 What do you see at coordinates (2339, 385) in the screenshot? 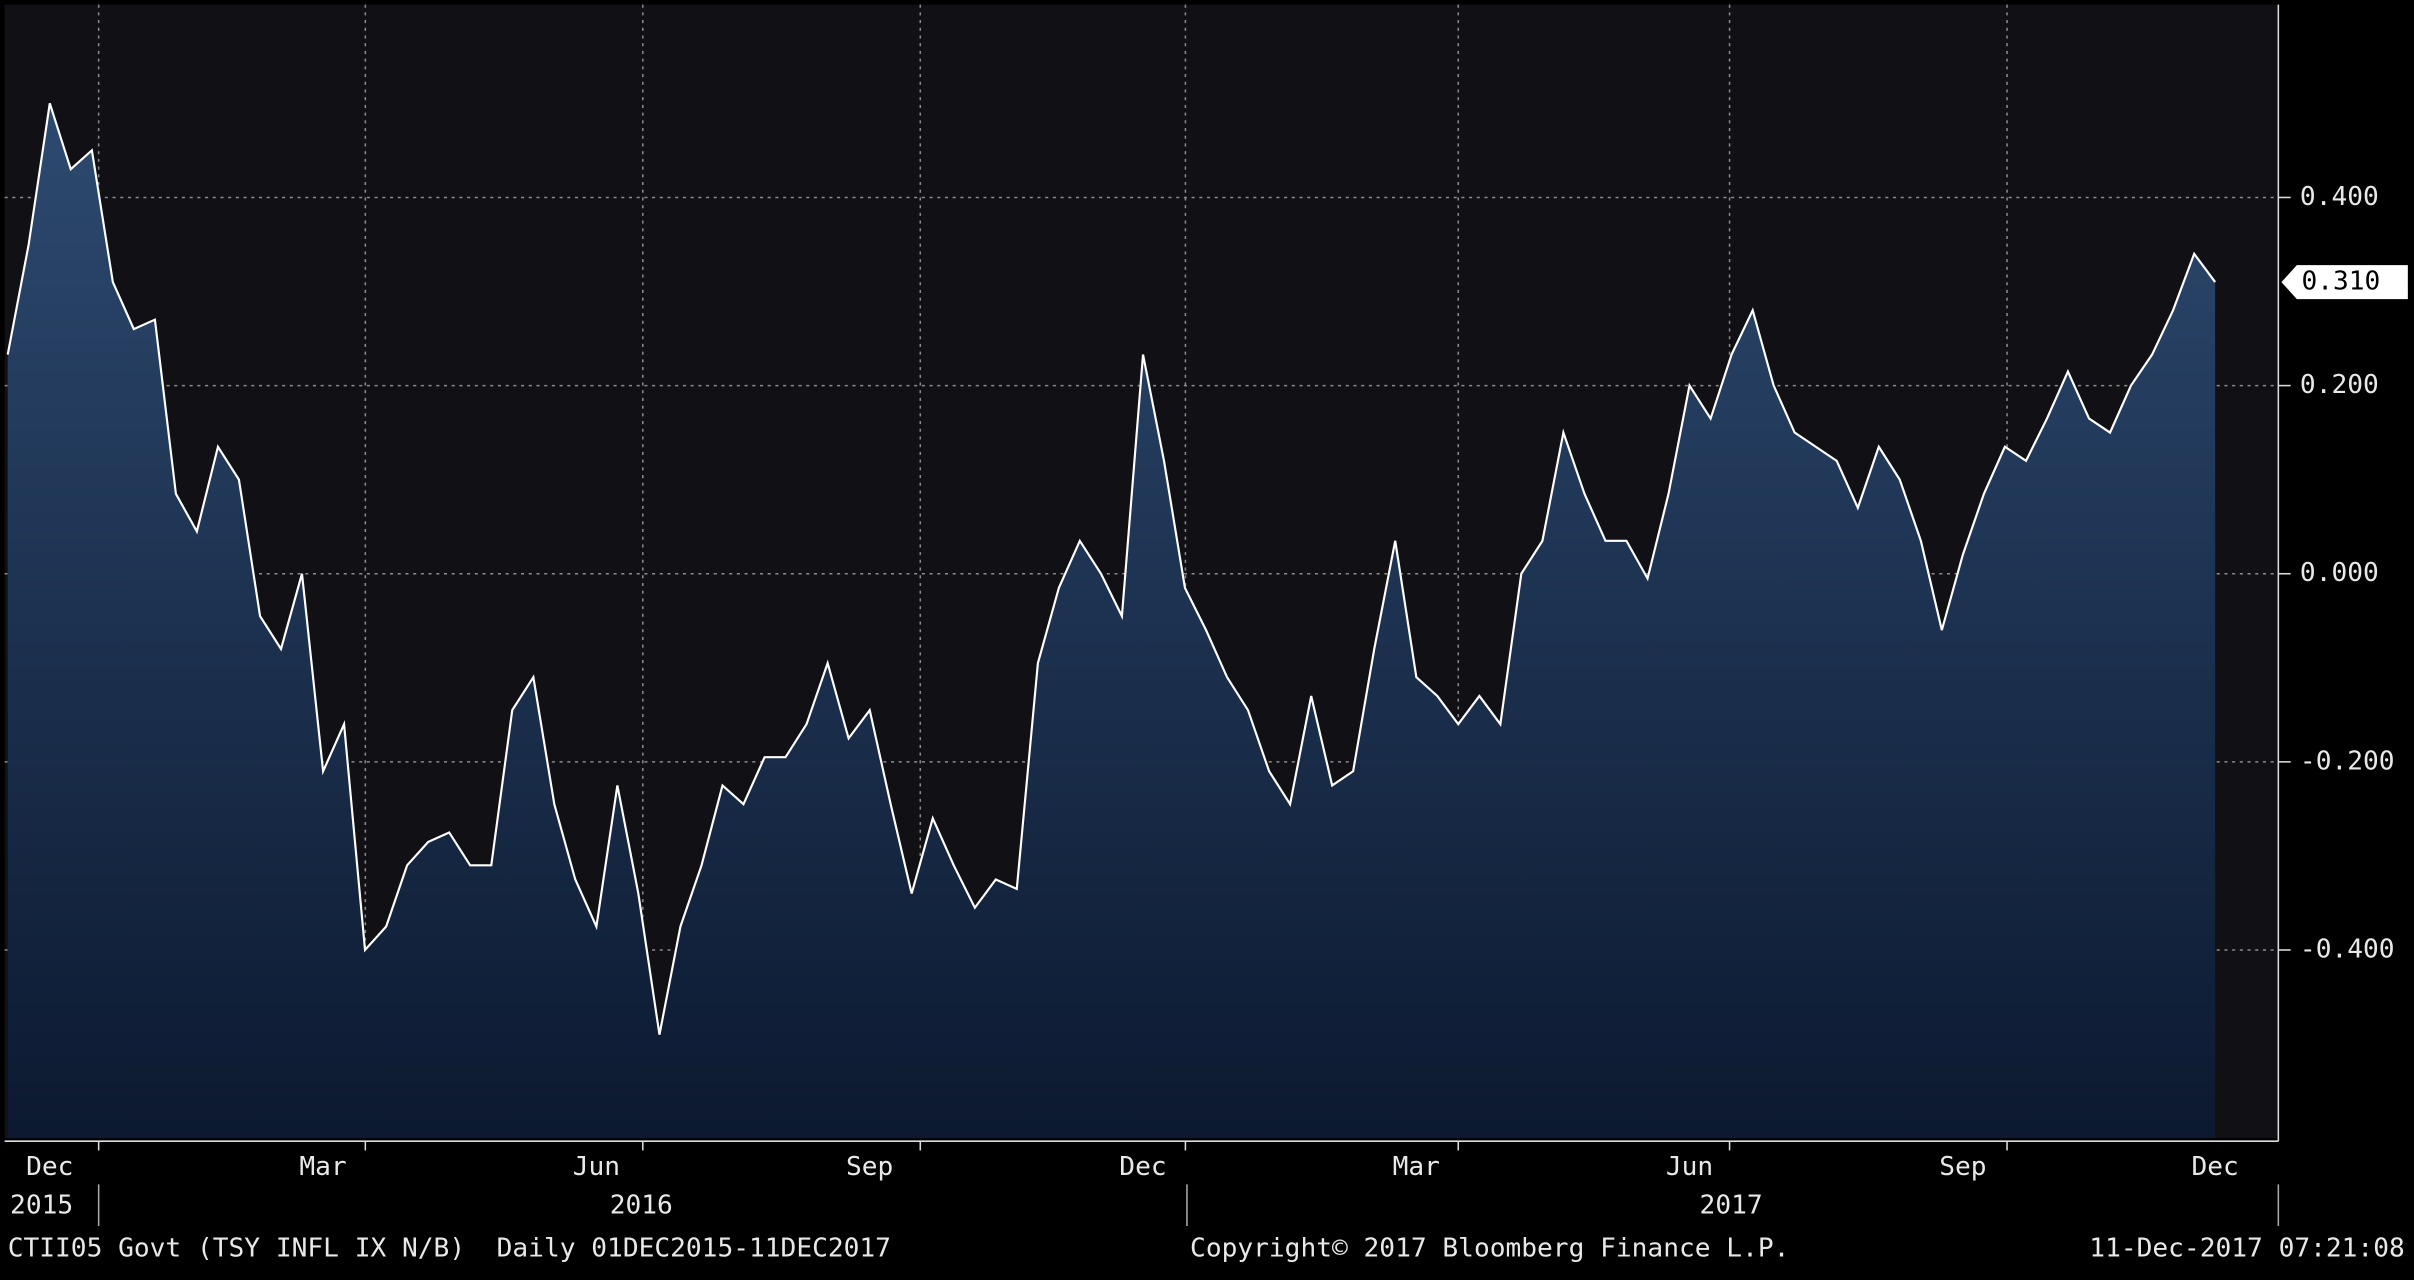
I see `y-tick-label: 0.200` at bounding box center [2339, 385].